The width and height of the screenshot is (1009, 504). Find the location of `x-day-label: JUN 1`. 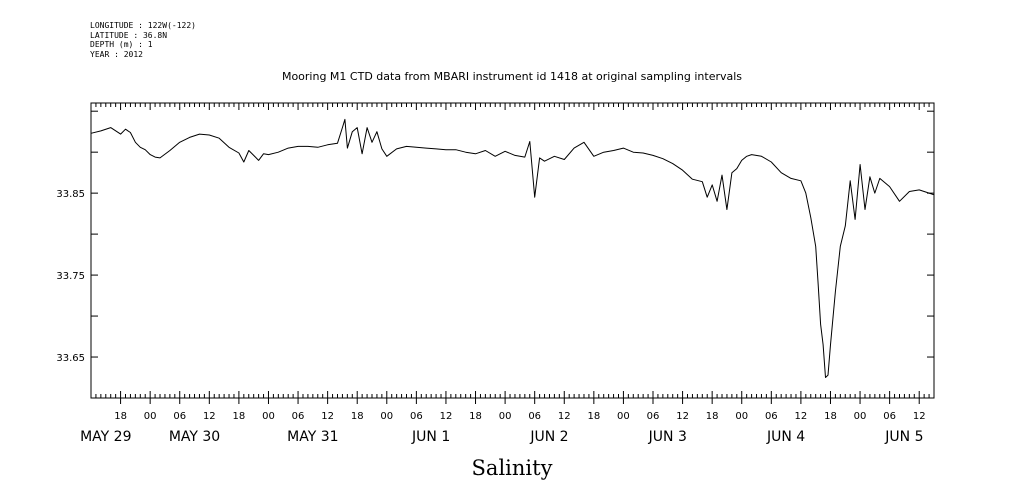

x-day-label: JUN 1 is located at coordinates (430, 437).